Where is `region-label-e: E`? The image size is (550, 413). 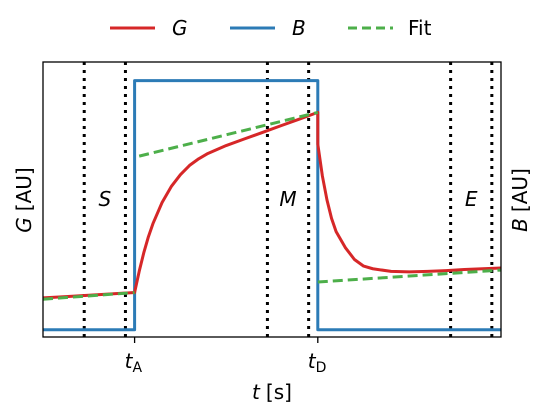 region-label-e: E is located at coordinates (471, 199).